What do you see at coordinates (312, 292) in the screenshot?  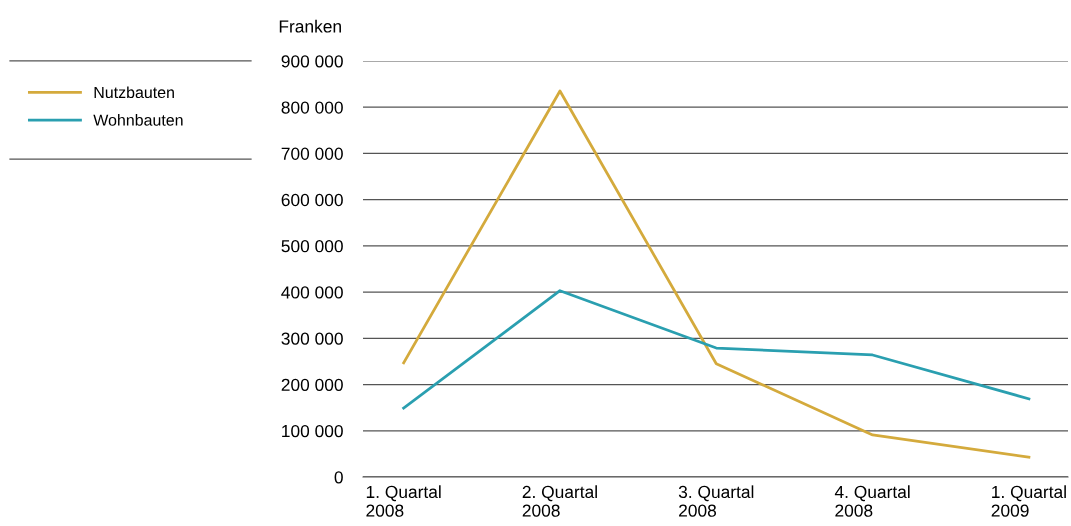 I see `y-tick-label: 400 000` at bounding box center [312, 292].